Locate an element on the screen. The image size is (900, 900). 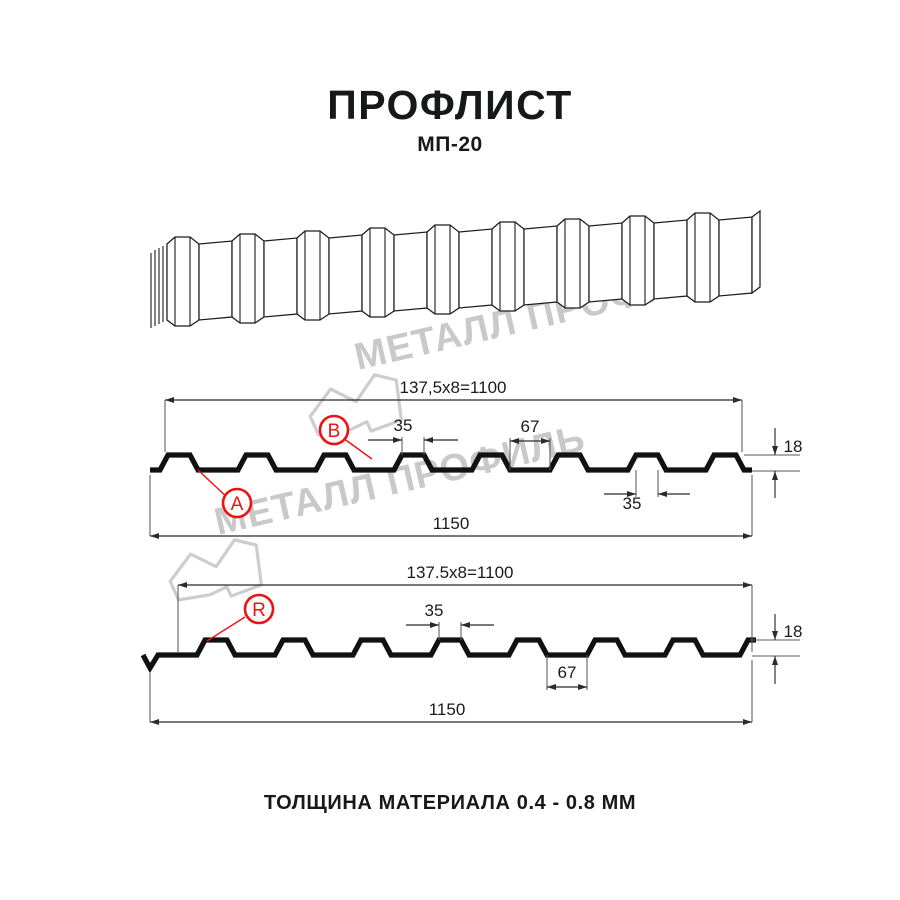
marker-b-label: B is located at coordinates (334, 431).